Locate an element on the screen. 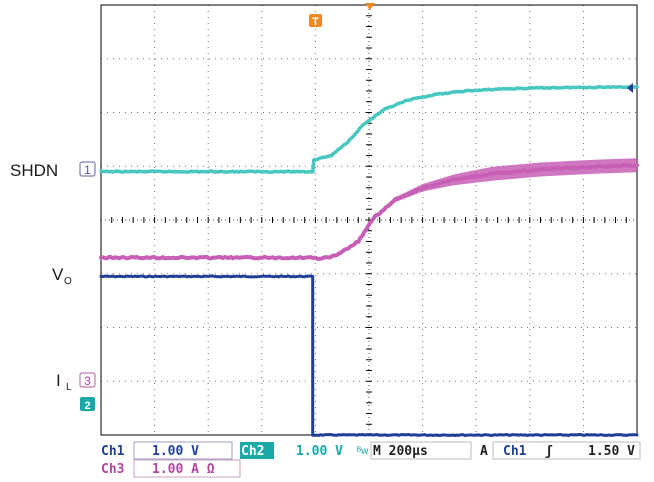 Image resolution: width=654 pixels, height=482 pixels. trigger-level-readout: 1.50 V is located at coordinates (611, 451).